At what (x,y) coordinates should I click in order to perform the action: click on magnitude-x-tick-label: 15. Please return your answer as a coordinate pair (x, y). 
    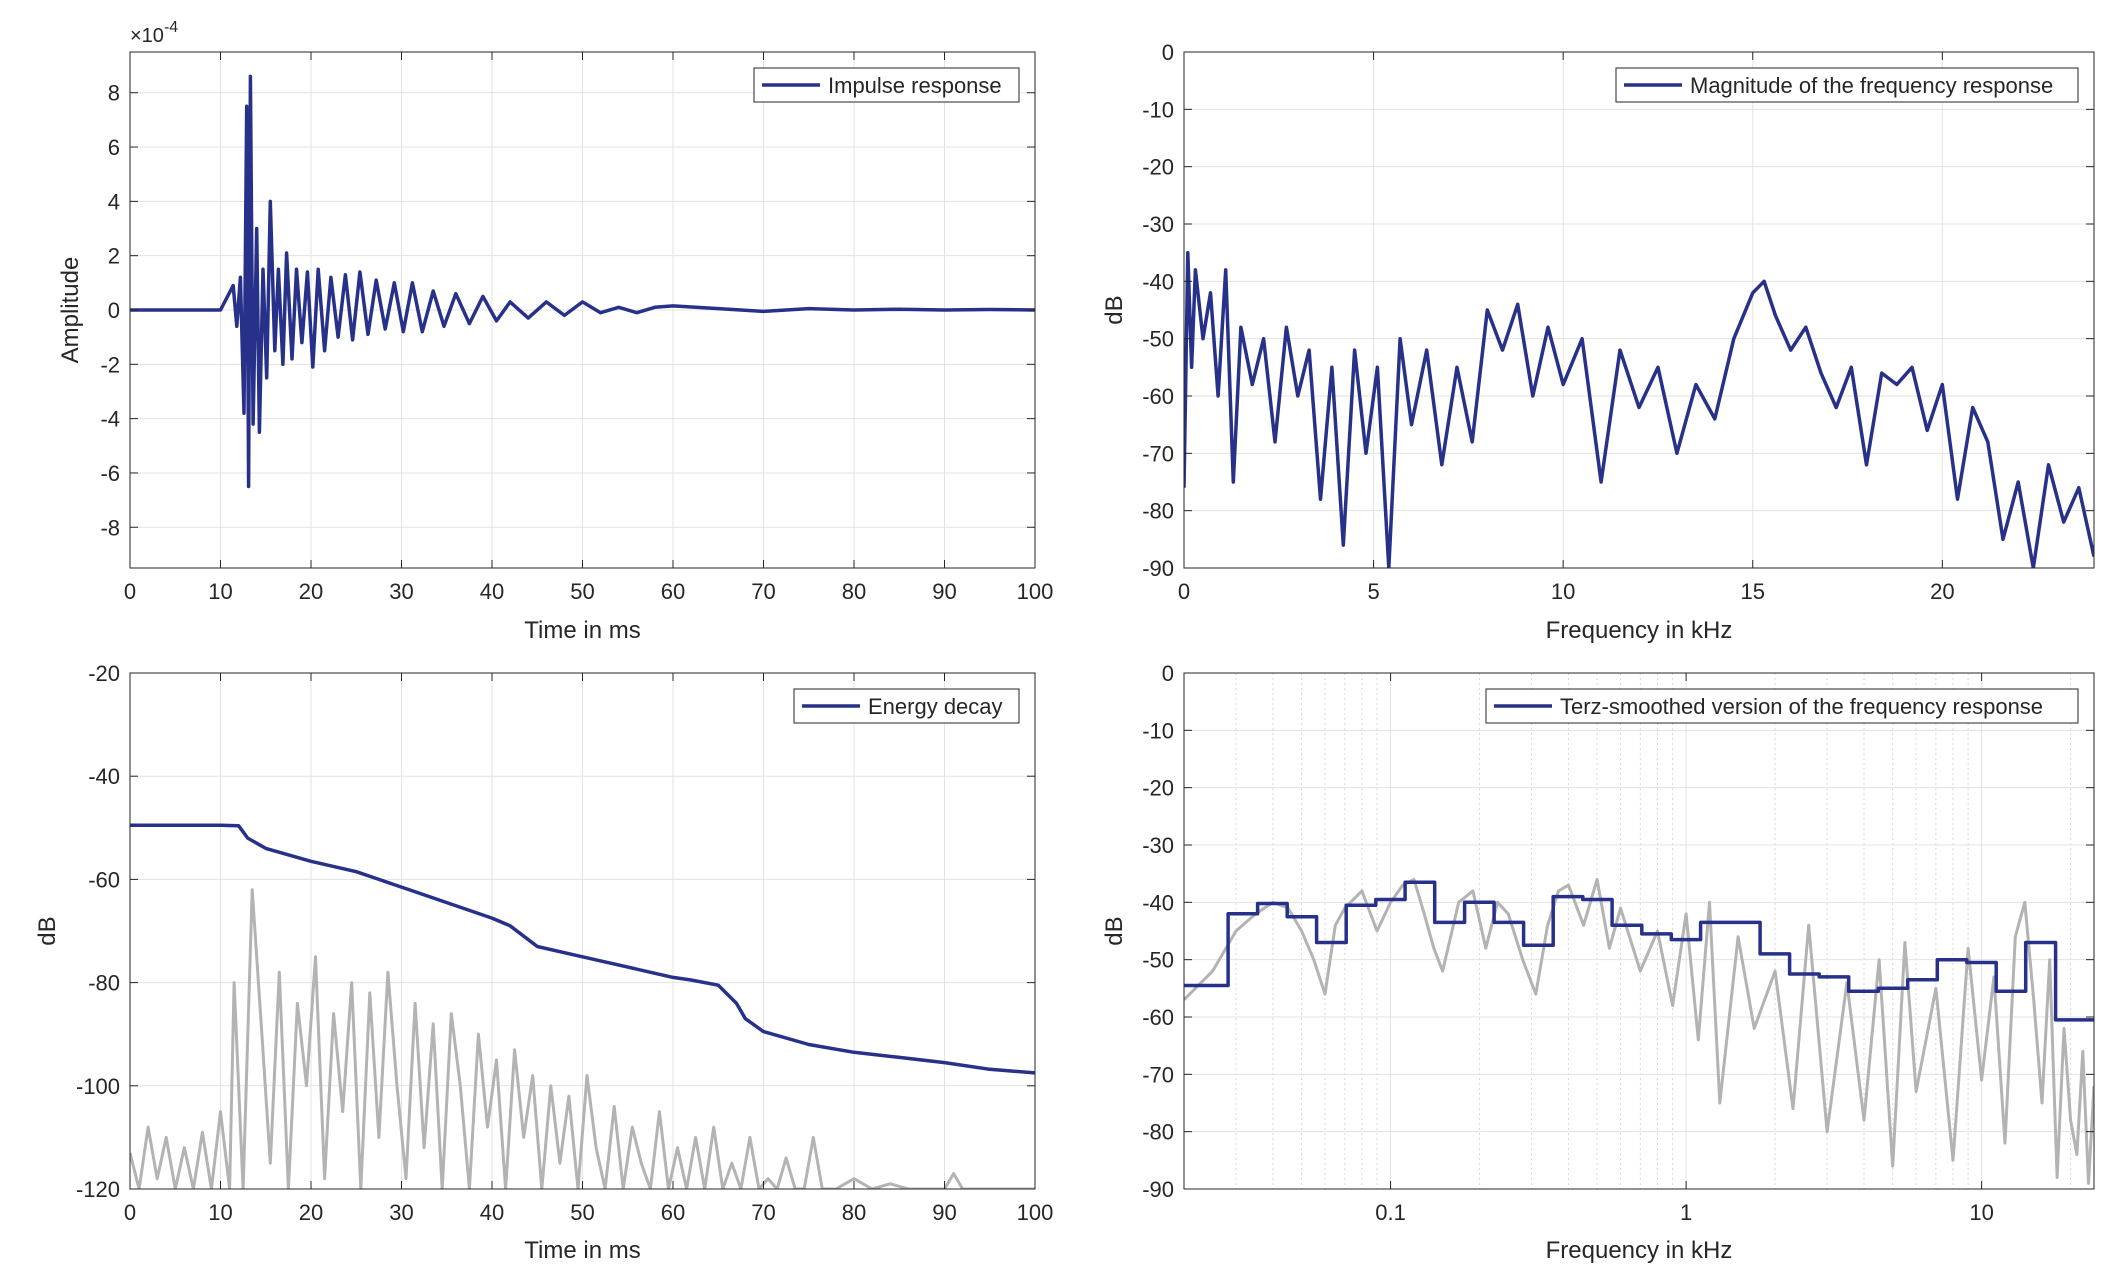
    Looking at the image, I should click on (1753, 591).